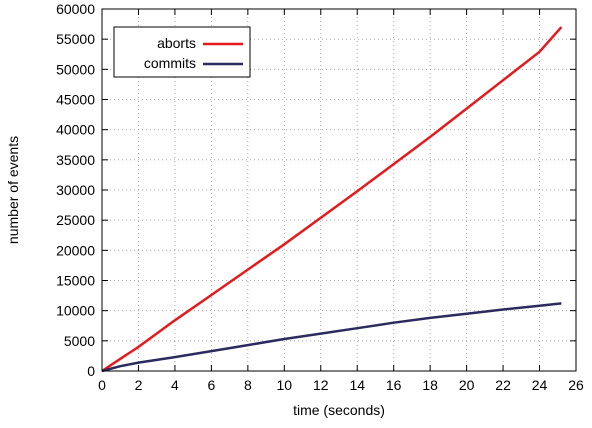  I want to click on x-tick-label: 0, so click(102, 385).